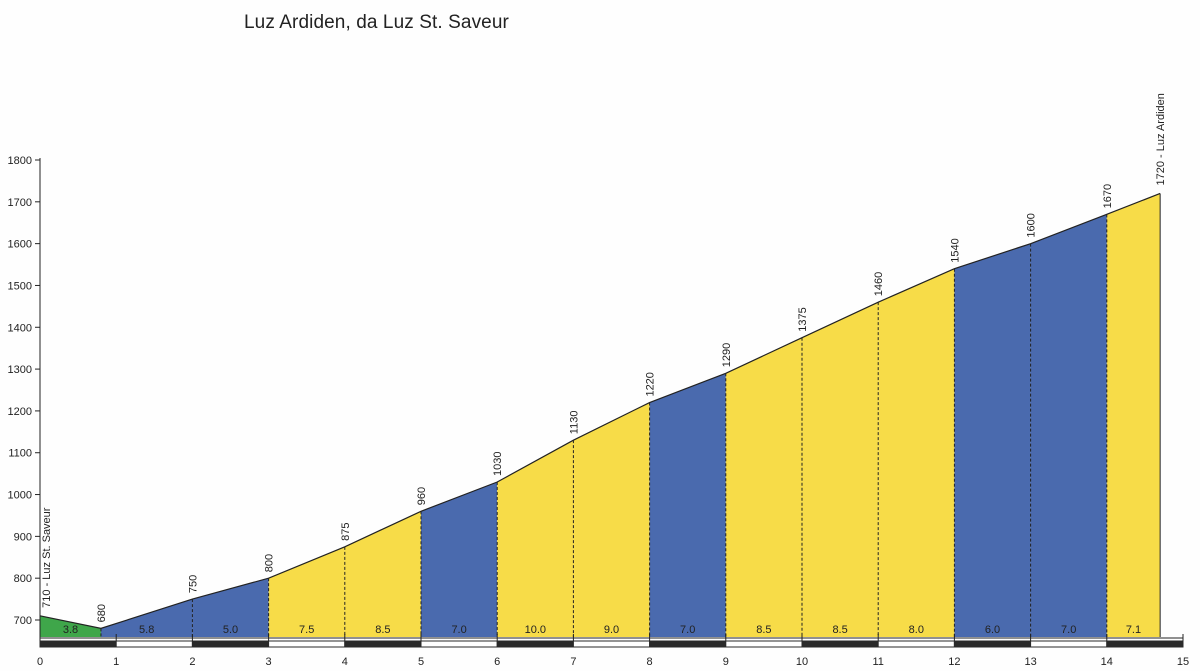 The image size is (1200, 671). I want to click on y-tick-label: 700, so click(23, 621).